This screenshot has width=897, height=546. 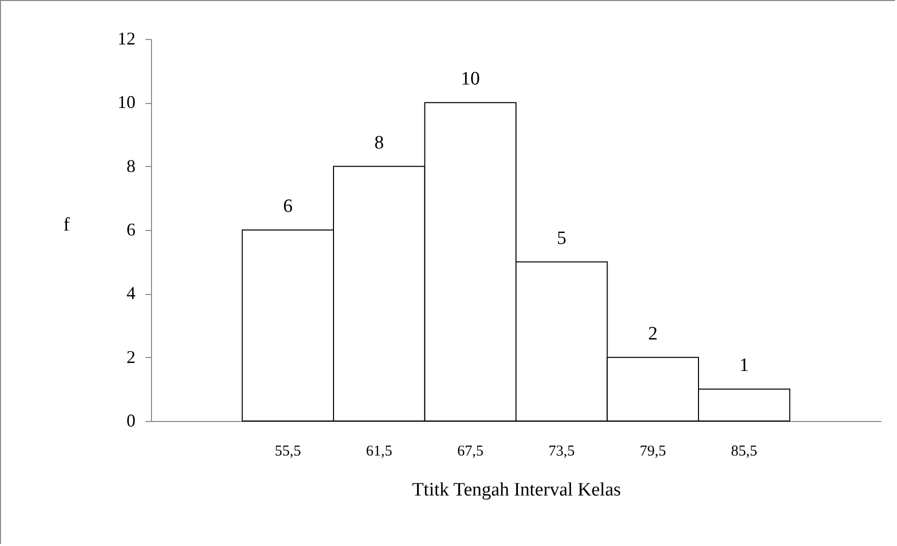 I want to click on data-label: 2, so click(x=653, y=333).